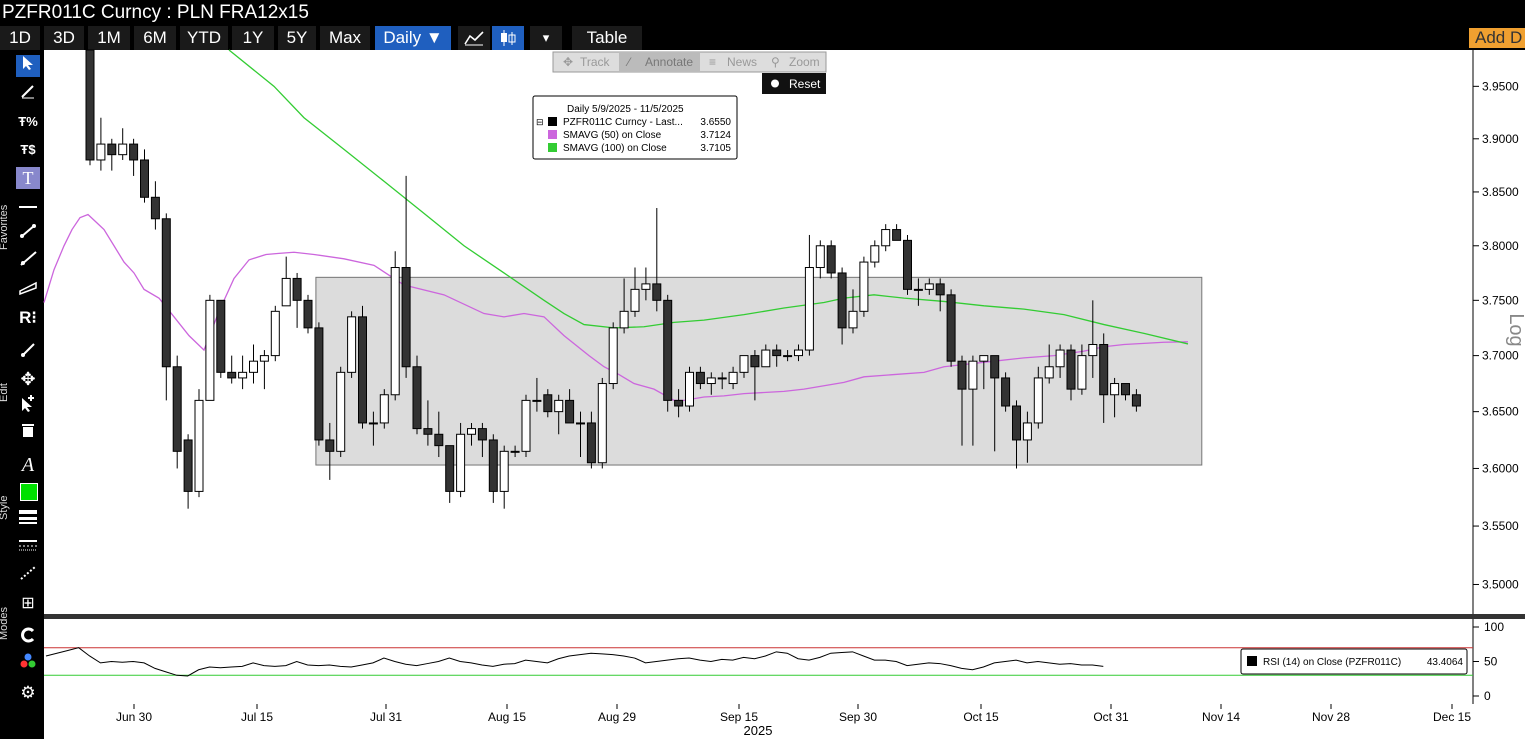 The width and height of the screenshot is (1525, 739). I want to click on add-data-button: Add D, so click(1497, 38).